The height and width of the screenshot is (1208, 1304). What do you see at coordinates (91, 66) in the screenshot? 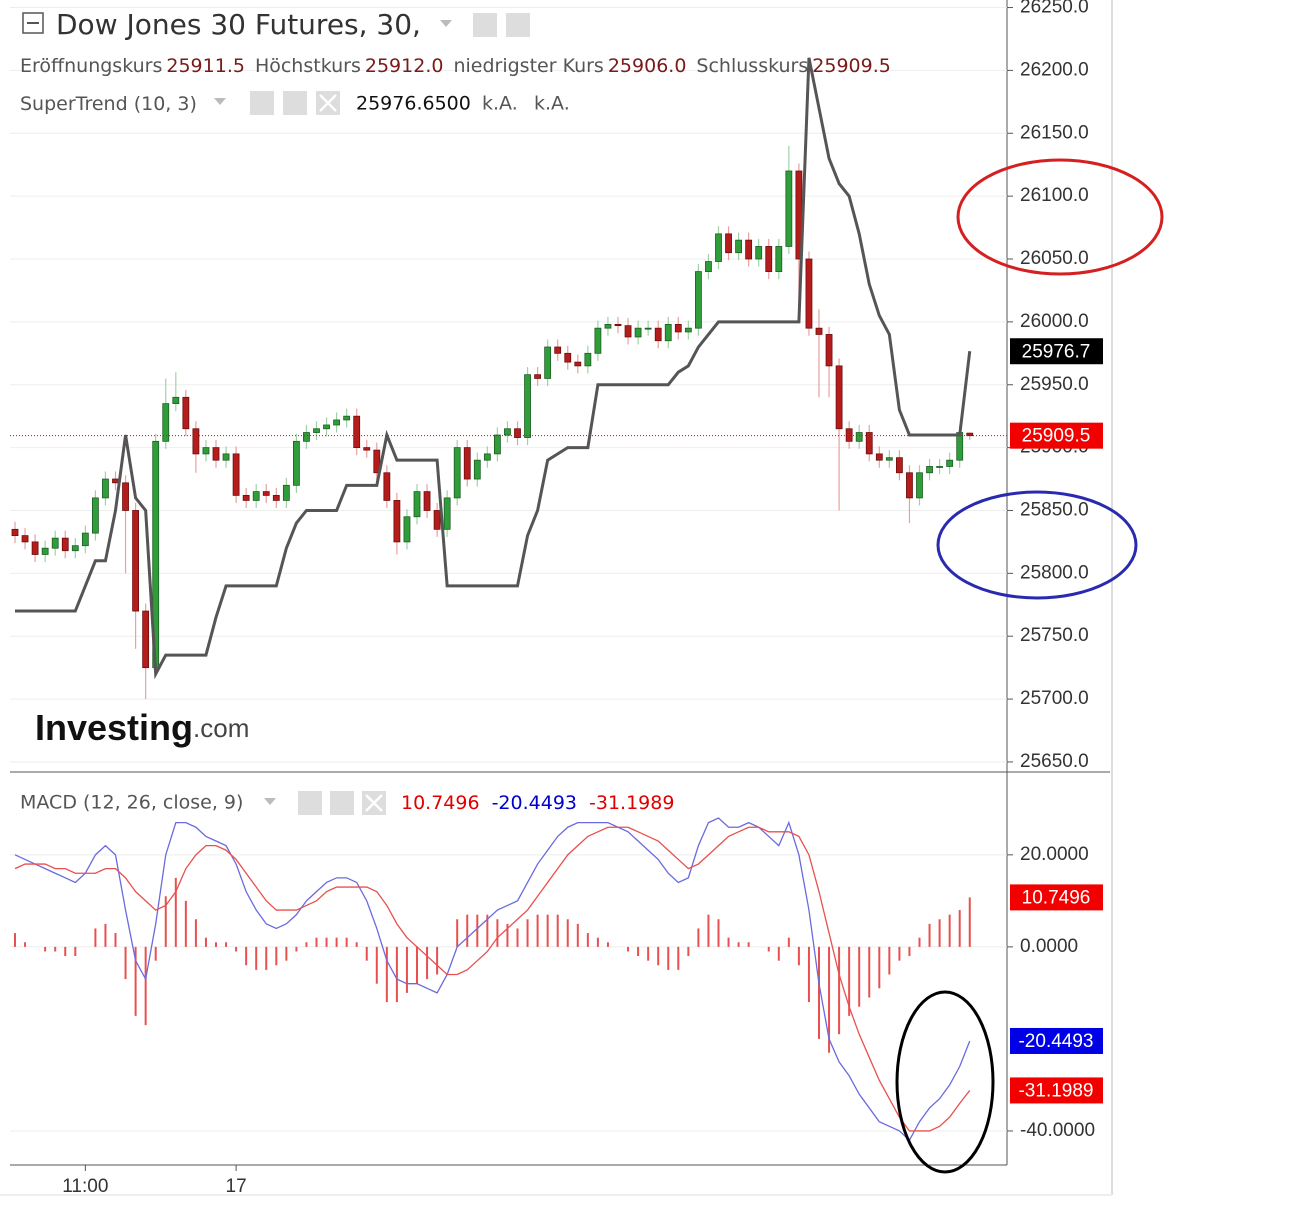
I see `ohlc-label: Eröffnungskurs` at bounding box center [91, 66].